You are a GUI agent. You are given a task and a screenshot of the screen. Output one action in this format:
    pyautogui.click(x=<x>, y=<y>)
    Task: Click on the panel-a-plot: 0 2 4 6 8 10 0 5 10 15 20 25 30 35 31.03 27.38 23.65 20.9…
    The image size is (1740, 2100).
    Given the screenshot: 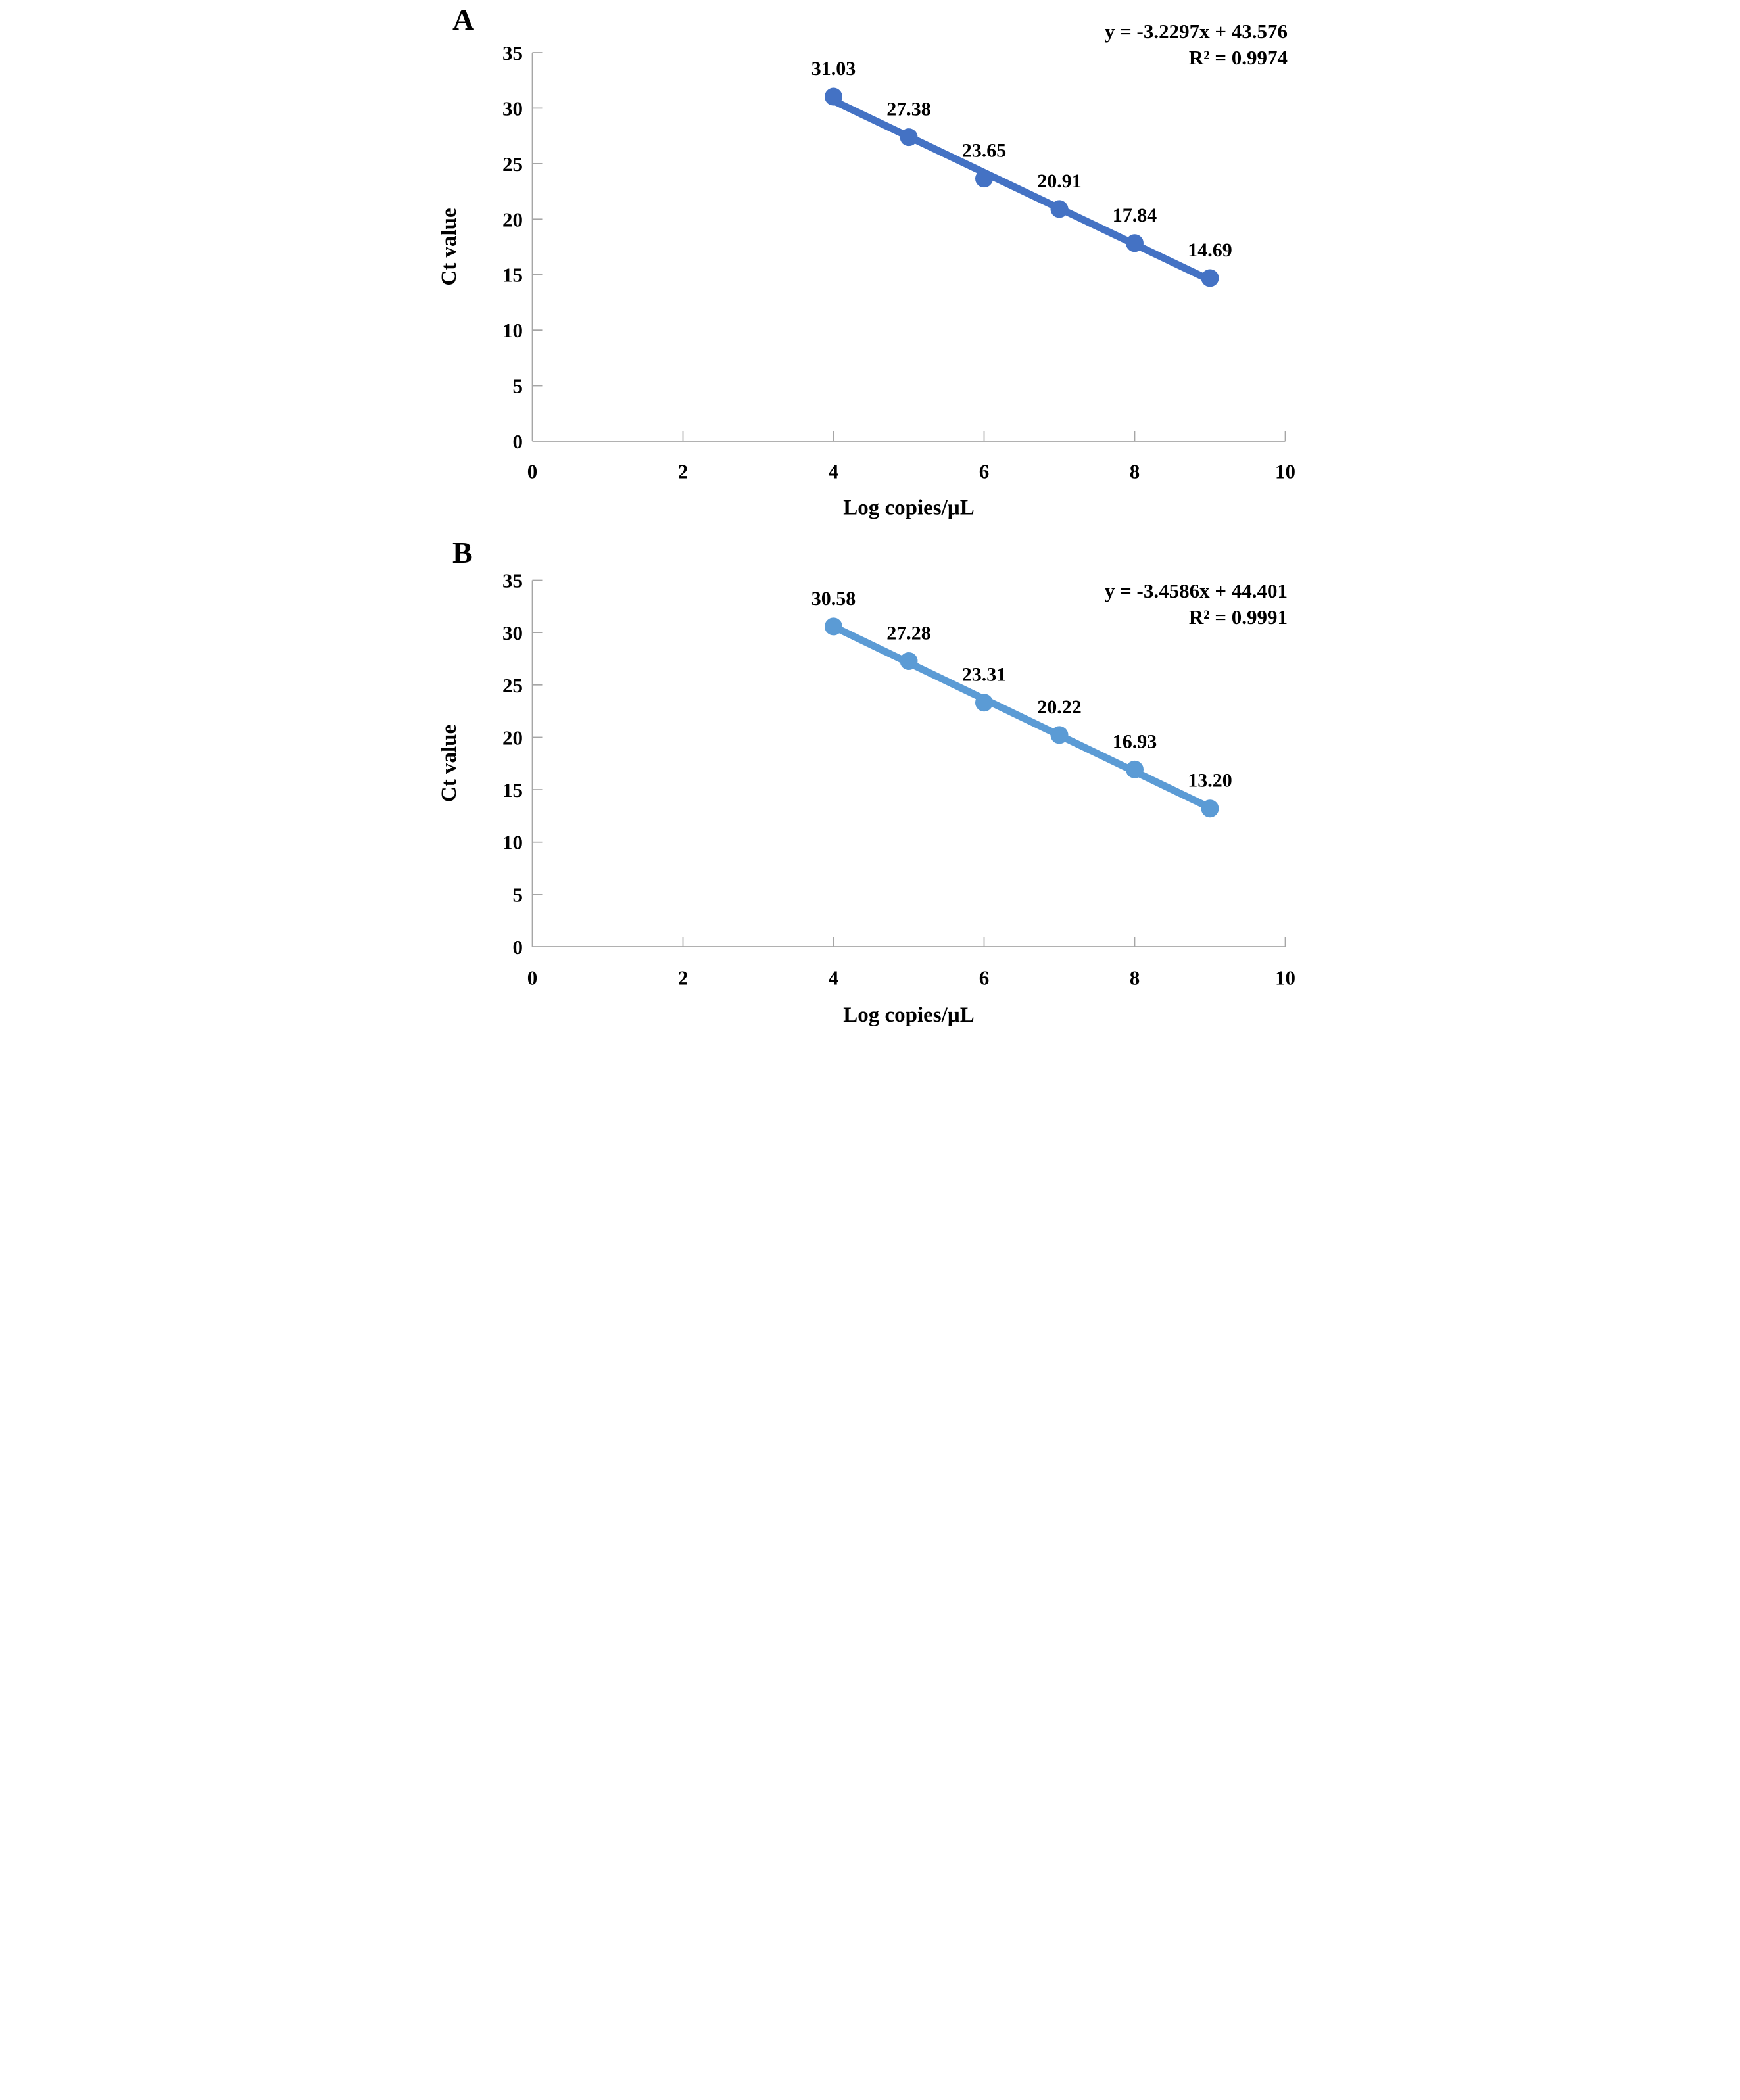 What is the action you would take?
    pyautogui.click(x=898, y=262)
    